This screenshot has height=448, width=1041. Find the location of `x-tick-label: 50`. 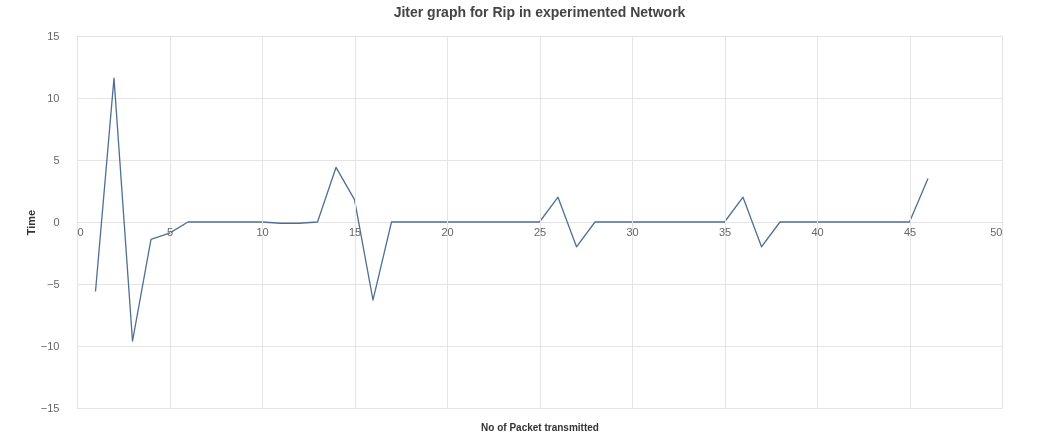

x-tick-label: 50 is located at coordinates (996, 231).